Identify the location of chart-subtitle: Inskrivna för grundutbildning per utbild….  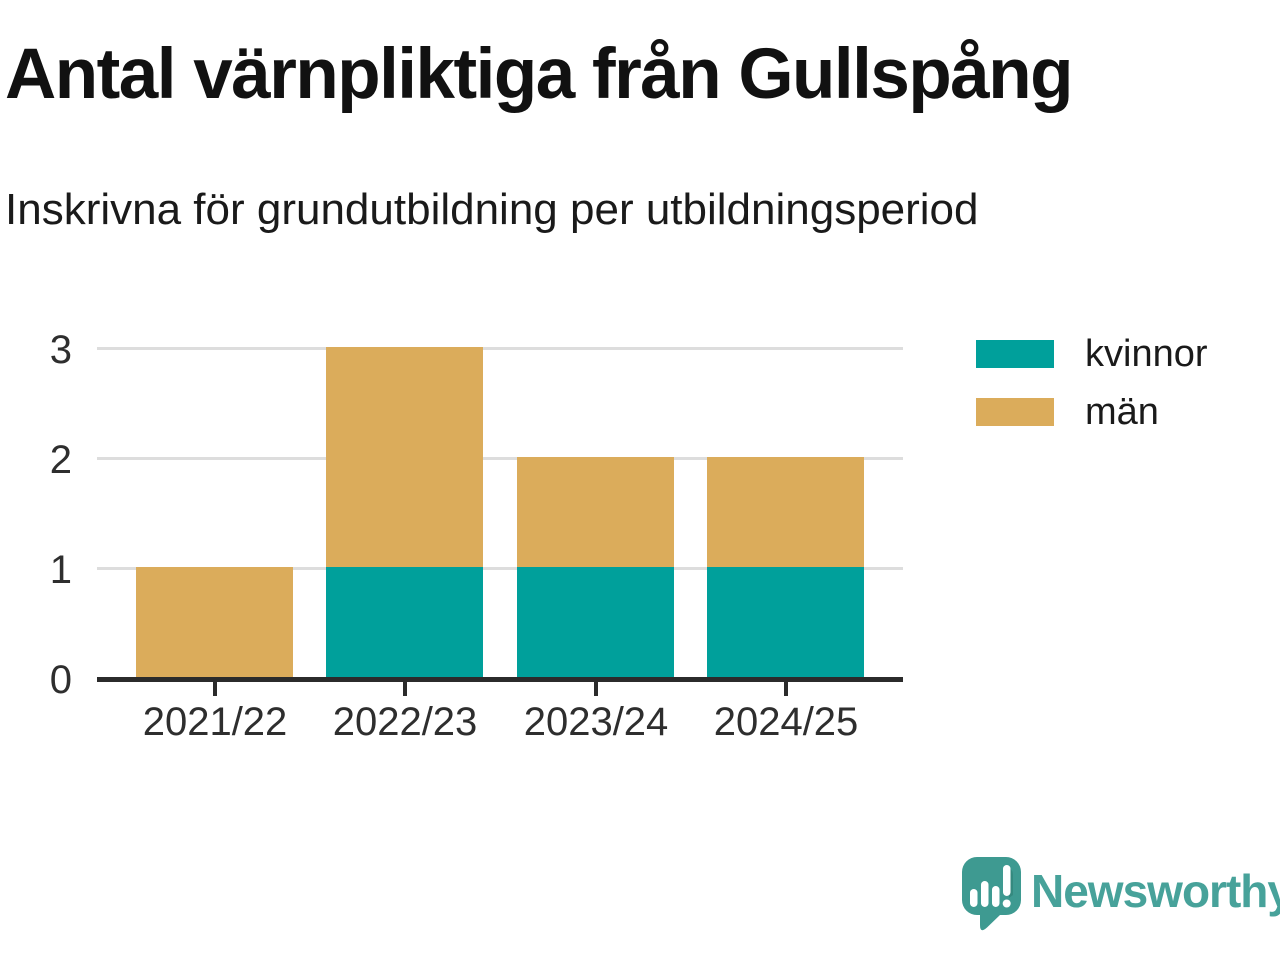
(492, 209).